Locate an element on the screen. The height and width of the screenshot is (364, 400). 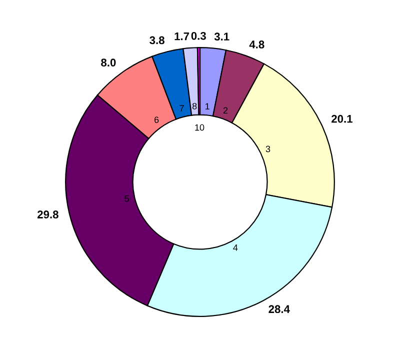
data-label: 4.8 is located at coordinates (256, 44).